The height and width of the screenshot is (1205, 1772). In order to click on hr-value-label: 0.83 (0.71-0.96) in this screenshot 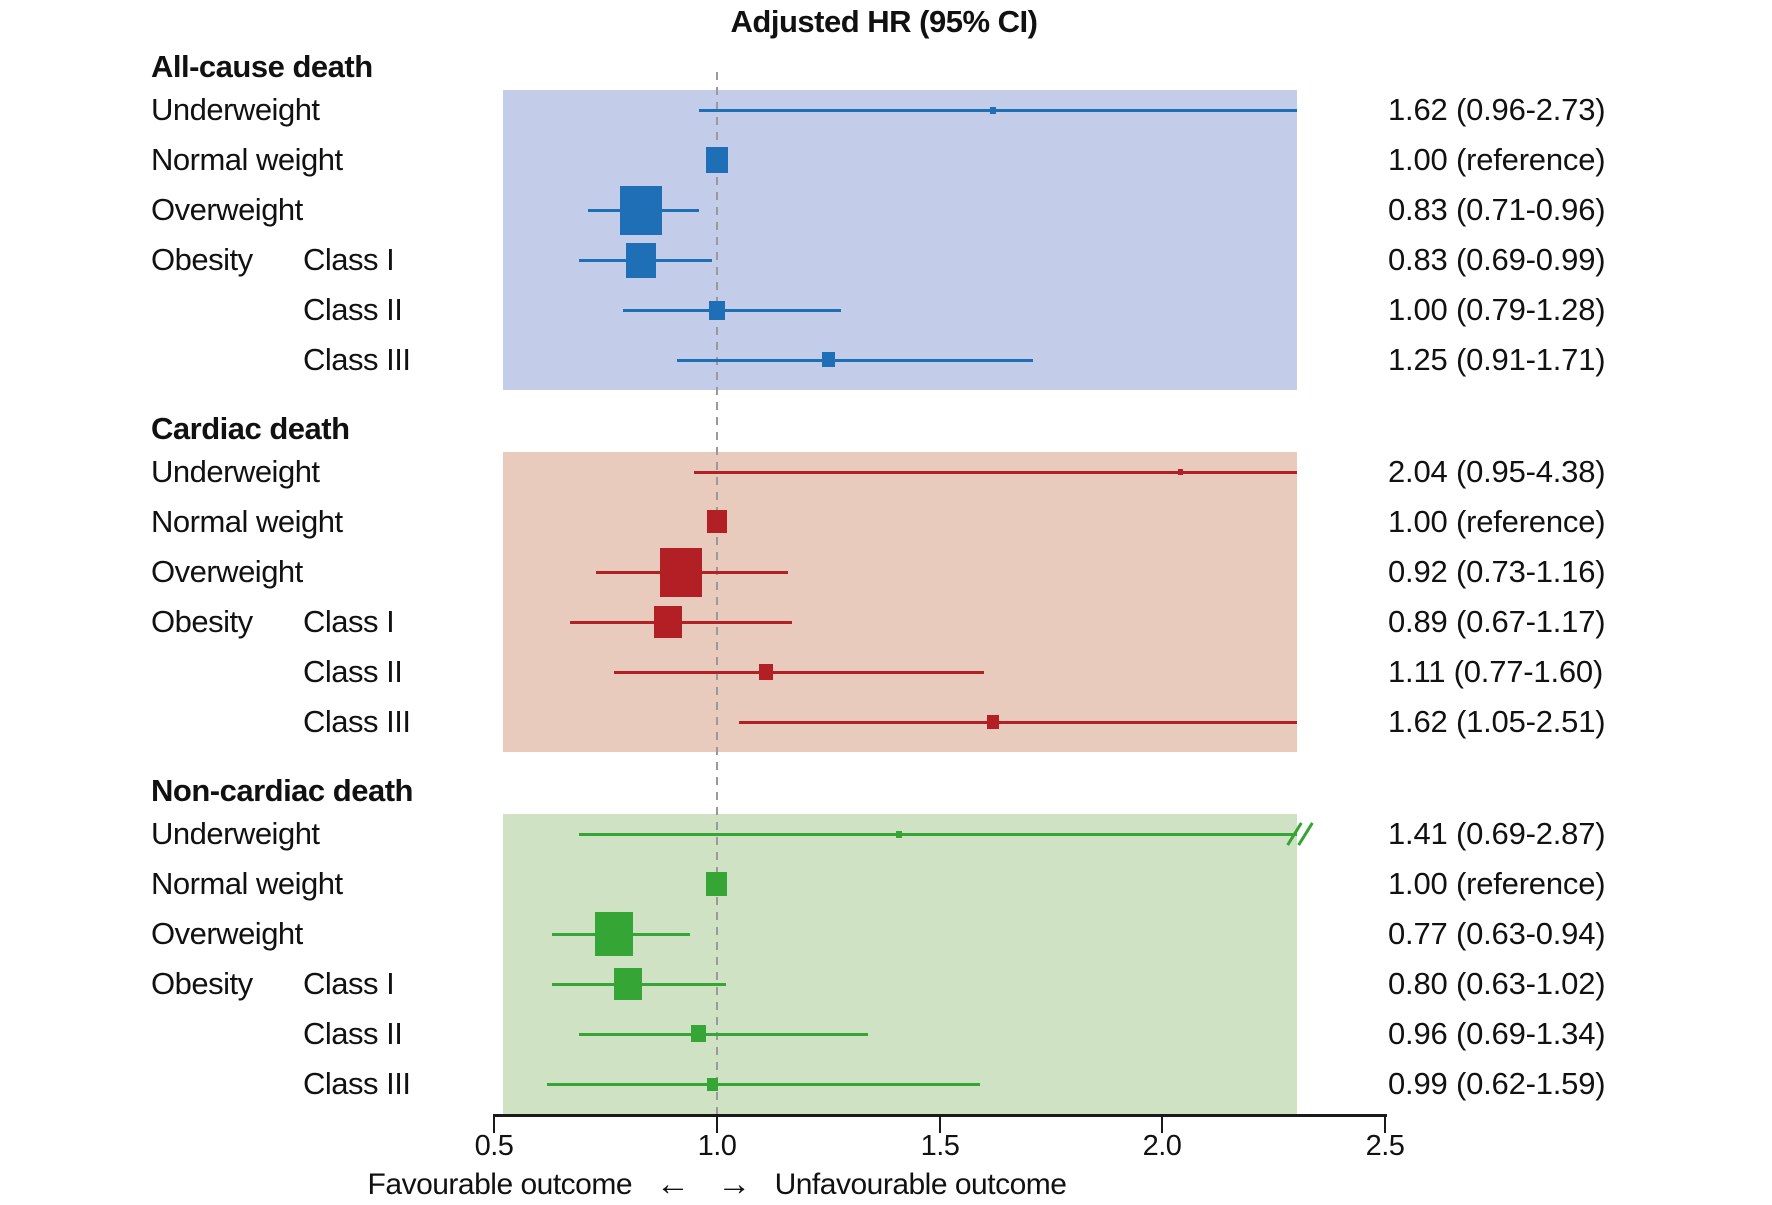, I will do `click(1497, 209)`.